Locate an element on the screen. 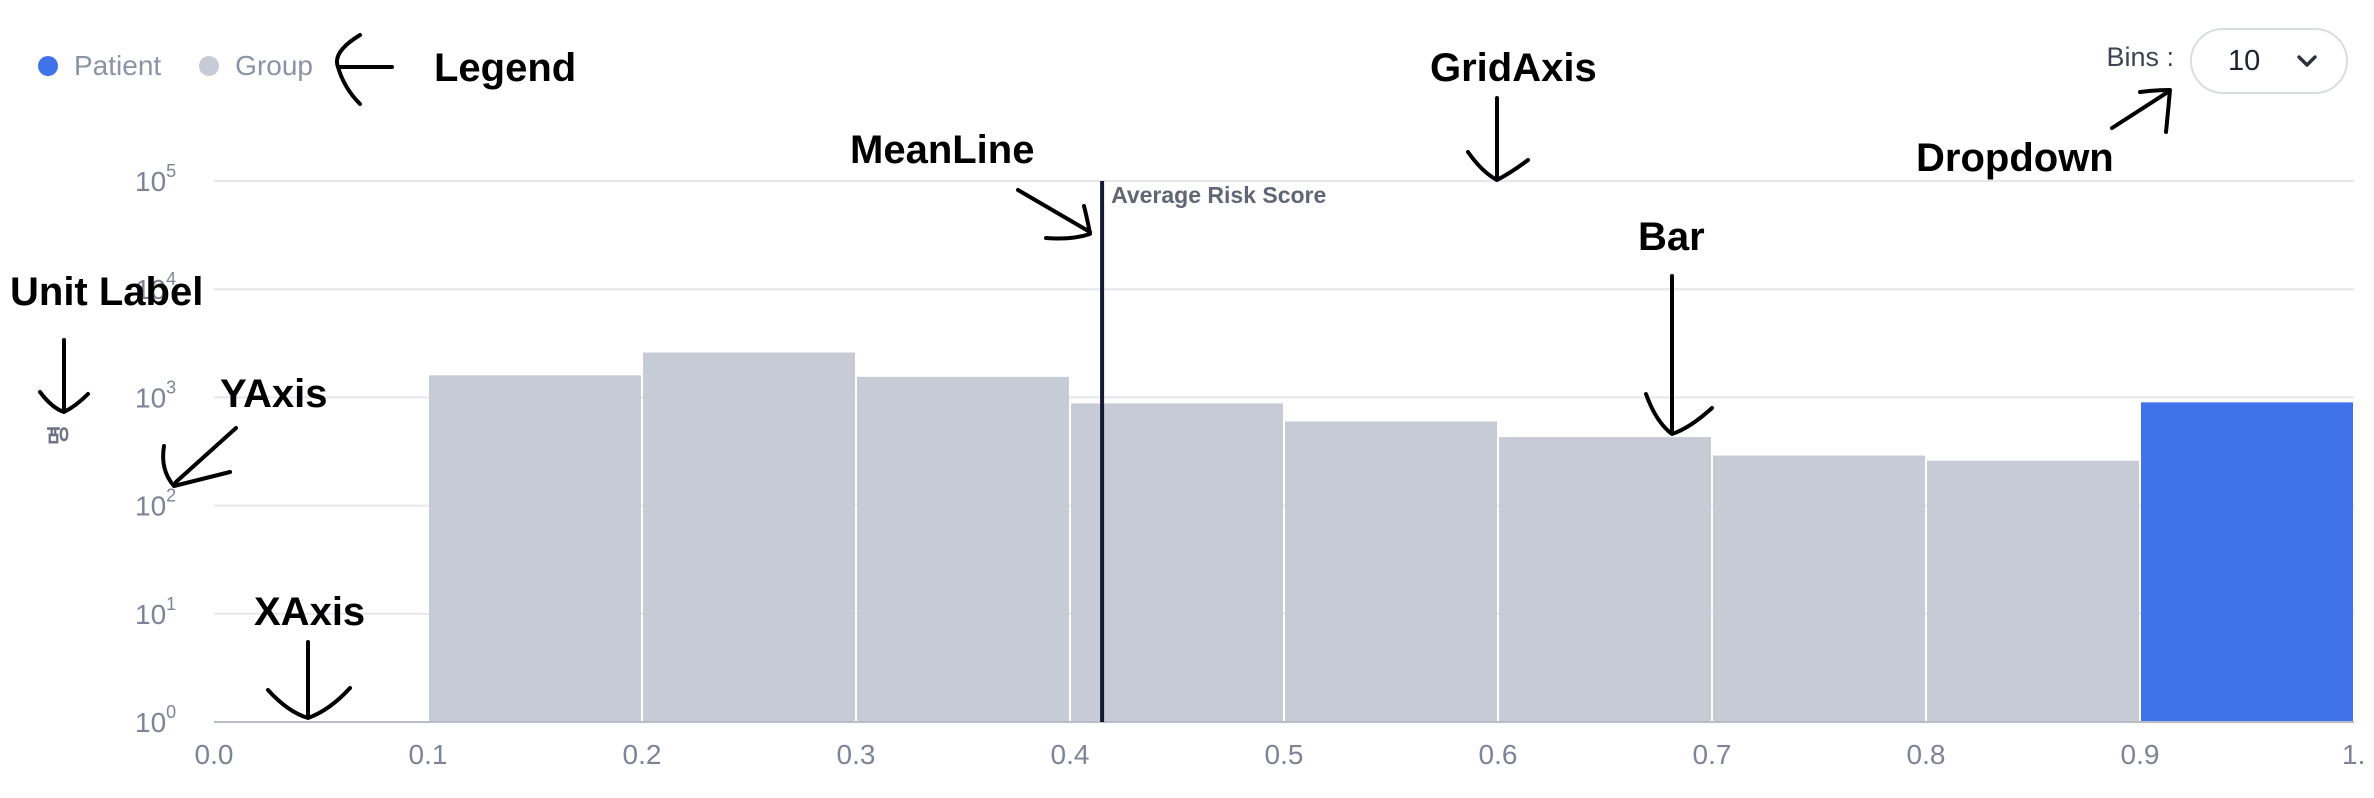  legend-label-group: Group is located at coordinates (274, 65).